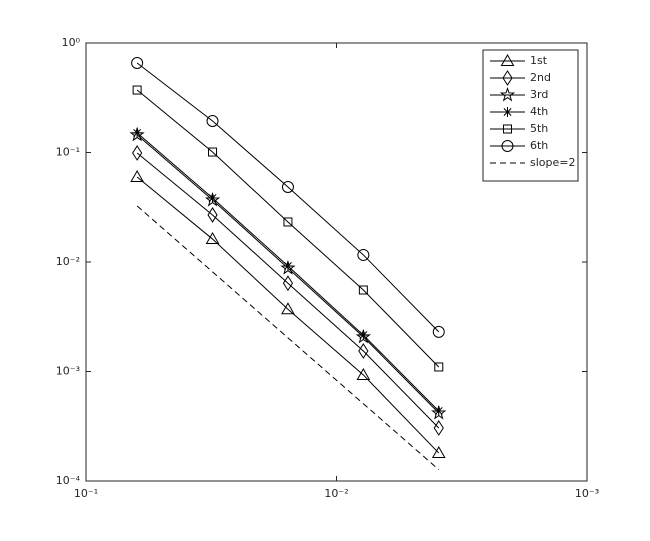 Image resolution: width=650 pixels, height=541 pixels. I want to click on legend-label: slope=2, so click(552, 162).